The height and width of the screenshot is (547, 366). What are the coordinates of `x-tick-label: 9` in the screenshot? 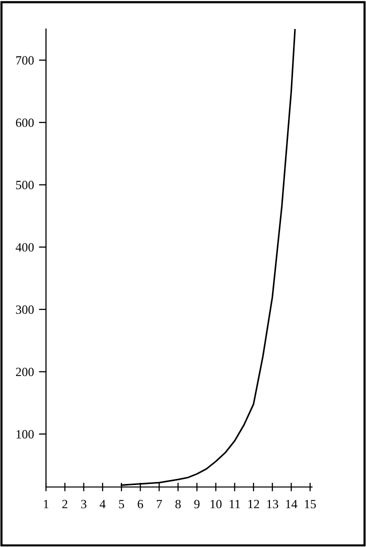 It's located at (197, 504).